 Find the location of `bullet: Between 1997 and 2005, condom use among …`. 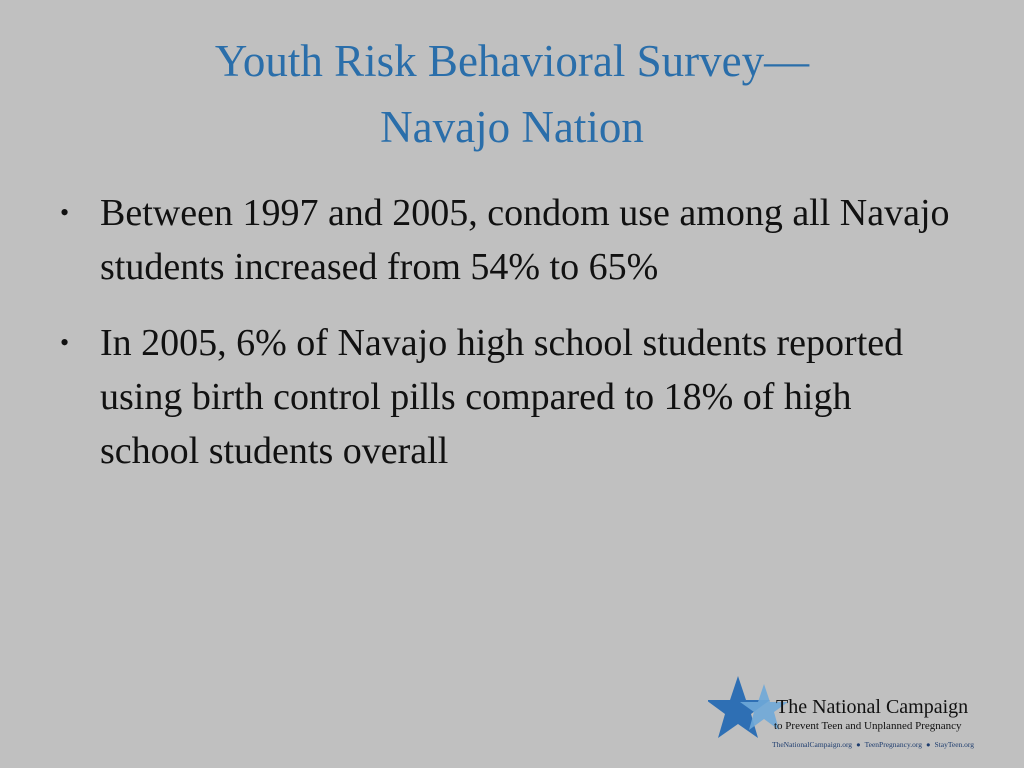

bullet: Between 1997 and 2005, condom use among … is located at coordinates (510, 240).